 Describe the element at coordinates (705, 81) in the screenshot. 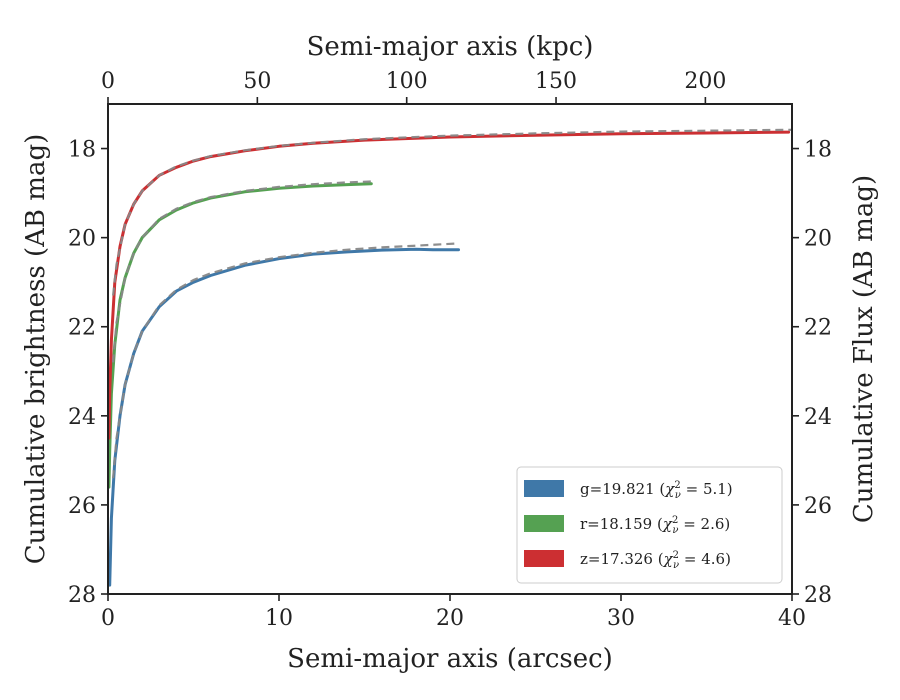

I see `x2-tick-label: 200` at that location.